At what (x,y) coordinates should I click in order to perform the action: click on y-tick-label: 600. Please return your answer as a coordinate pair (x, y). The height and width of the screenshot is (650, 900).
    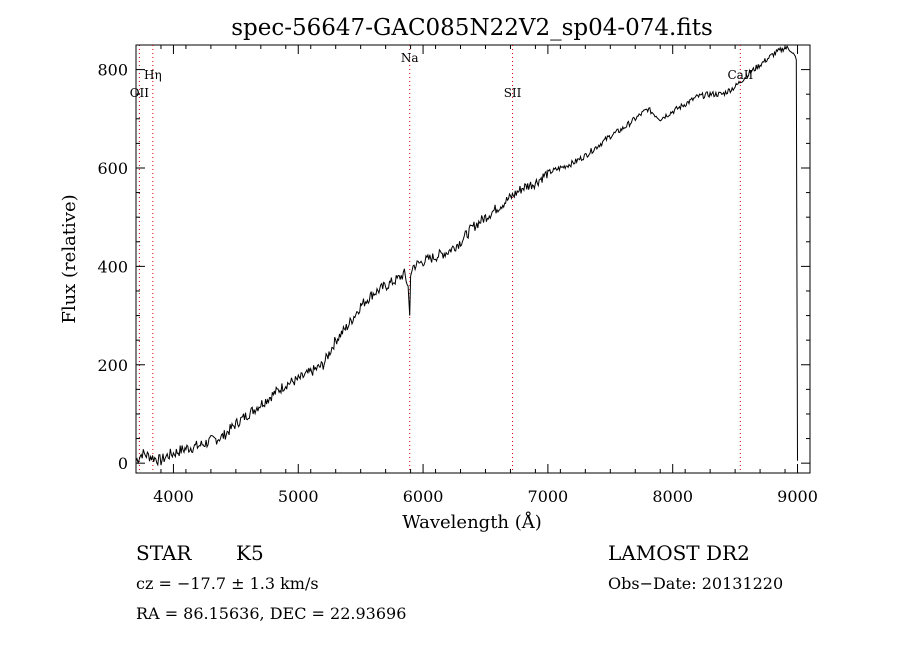
    Looking at the image, I should click on (112, 168).